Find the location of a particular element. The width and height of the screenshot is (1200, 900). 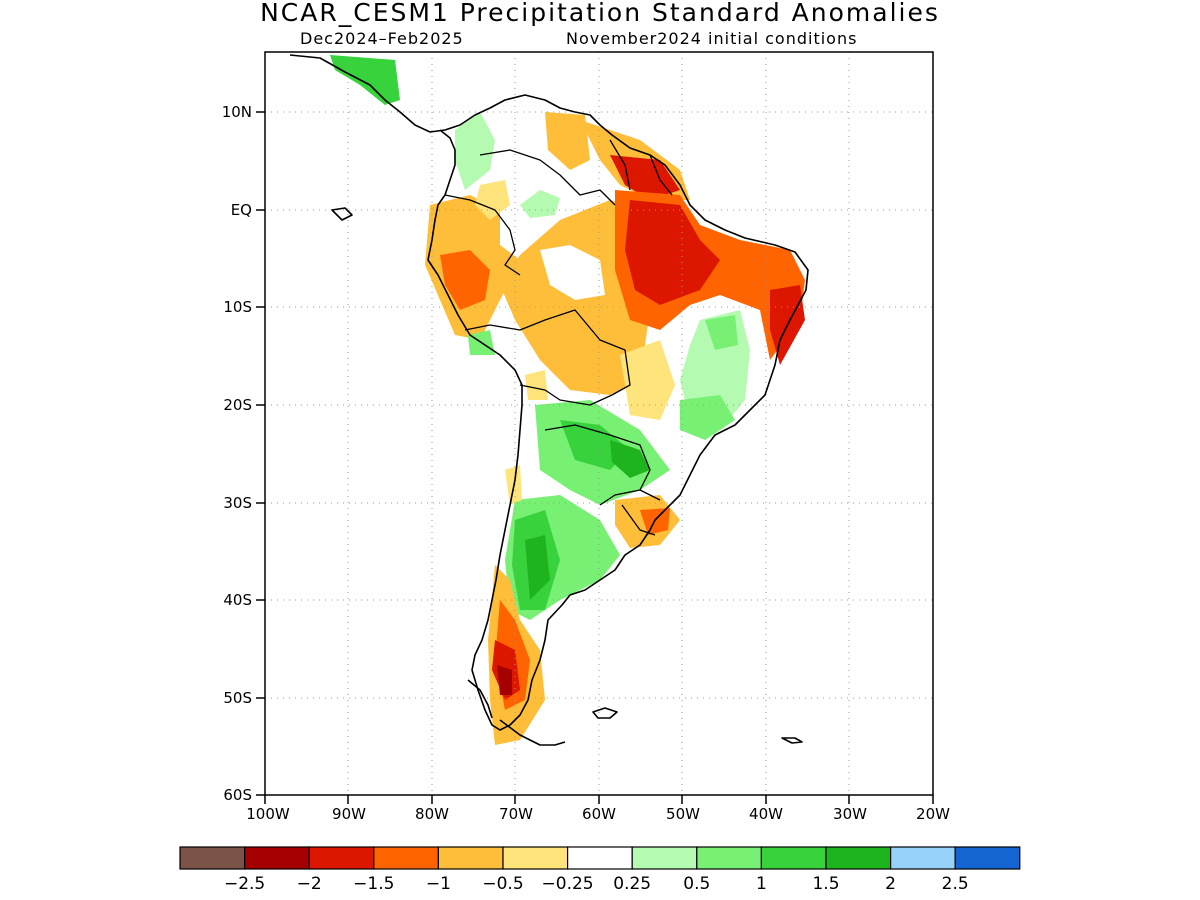

colorbar-label: 1.5 is located at coordinates (825, 884).